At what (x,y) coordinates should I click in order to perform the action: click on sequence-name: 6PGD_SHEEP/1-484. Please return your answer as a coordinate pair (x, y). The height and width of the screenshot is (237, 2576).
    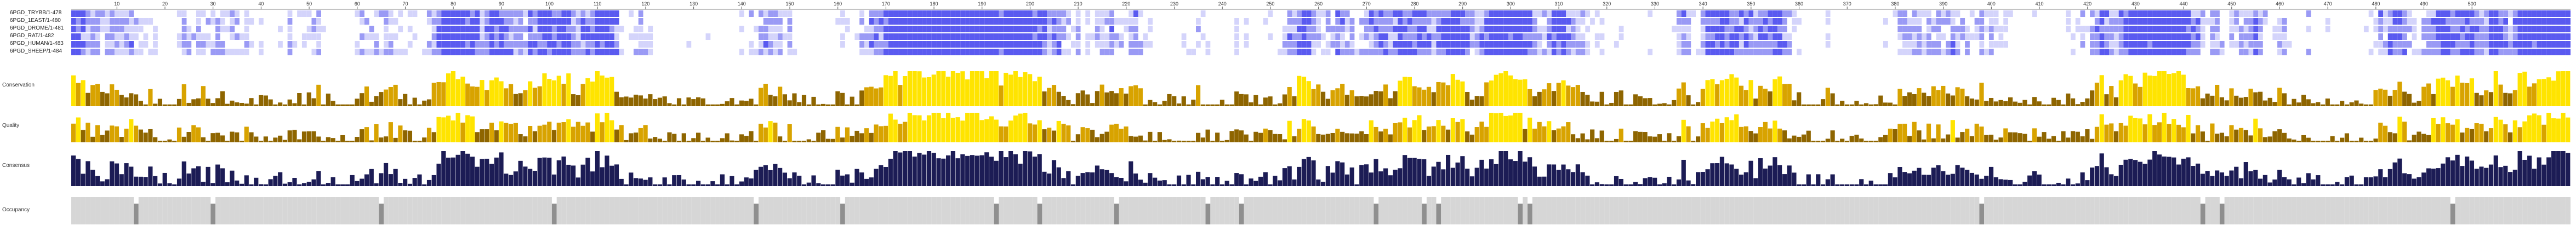
    Looking at the image, I should click on (36, 51).